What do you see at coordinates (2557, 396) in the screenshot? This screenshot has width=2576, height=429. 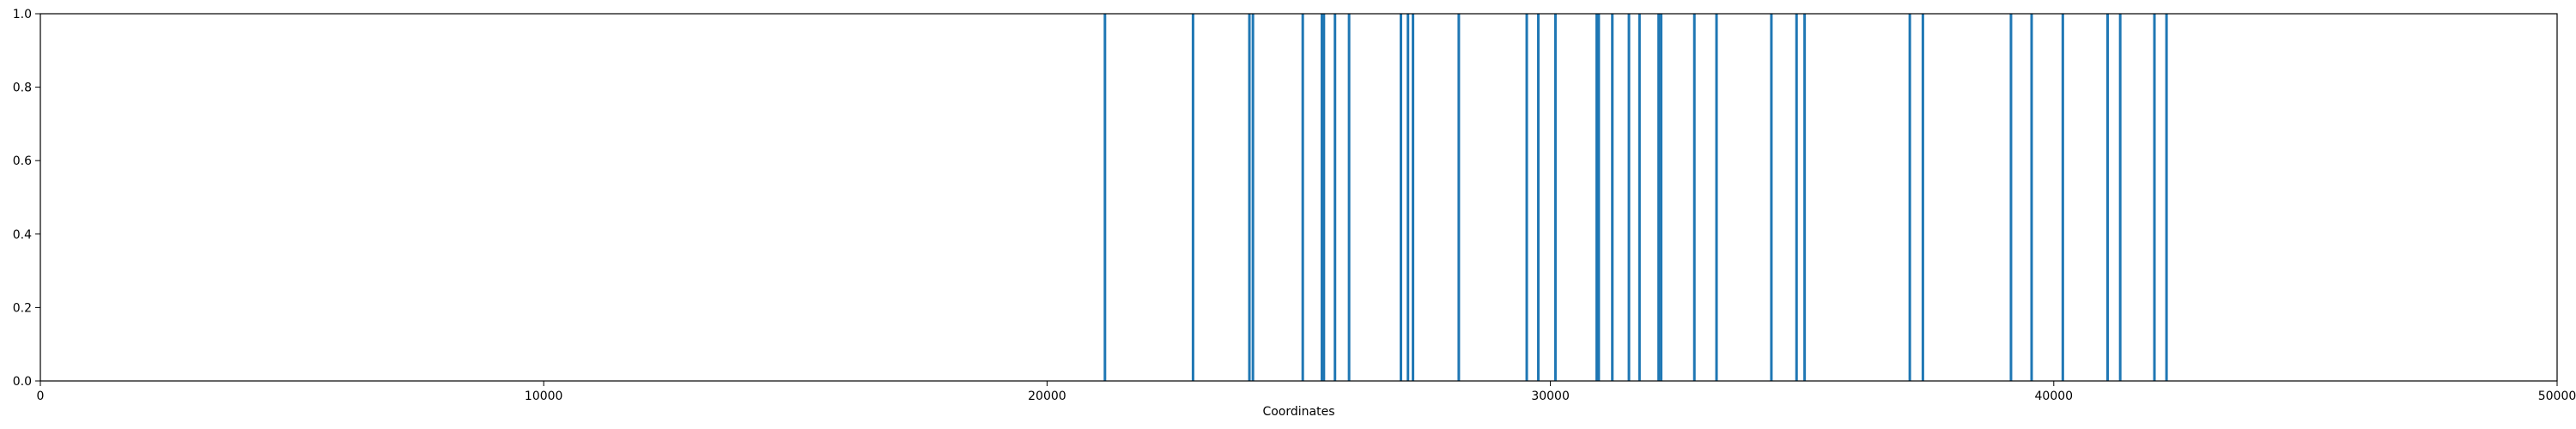 I see `x-tick-label: 50000` at bounding box center [2557, 396].